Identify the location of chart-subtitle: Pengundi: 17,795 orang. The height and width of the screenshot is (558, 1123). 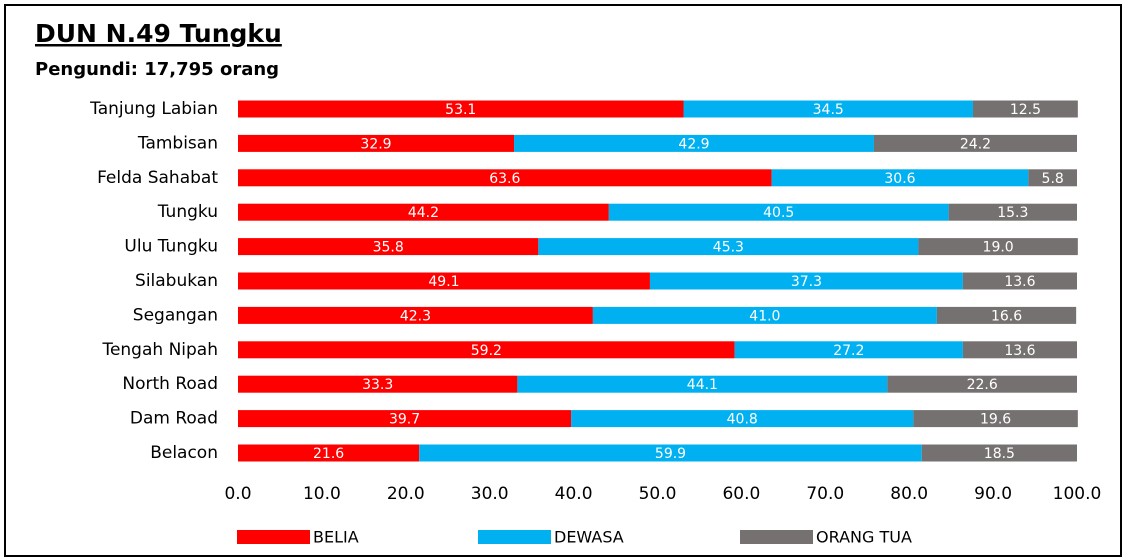
(157, 69).